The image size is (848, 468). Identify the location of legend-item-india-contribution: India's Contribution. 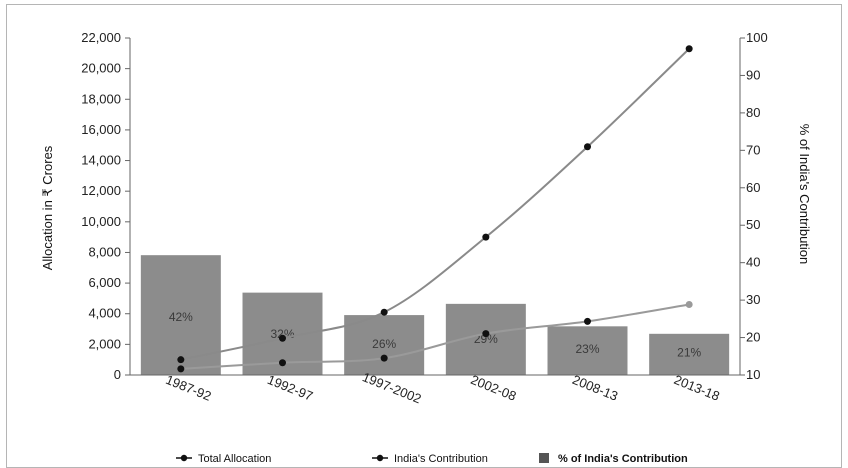
(430, 459).